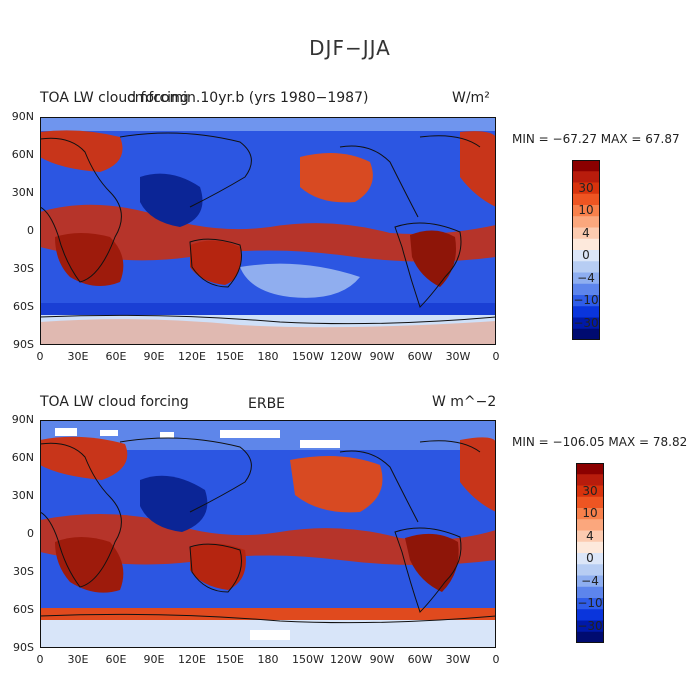 This screenshot has height=700, width=700. I want to click on panel1-north-band, so click(268, 124).